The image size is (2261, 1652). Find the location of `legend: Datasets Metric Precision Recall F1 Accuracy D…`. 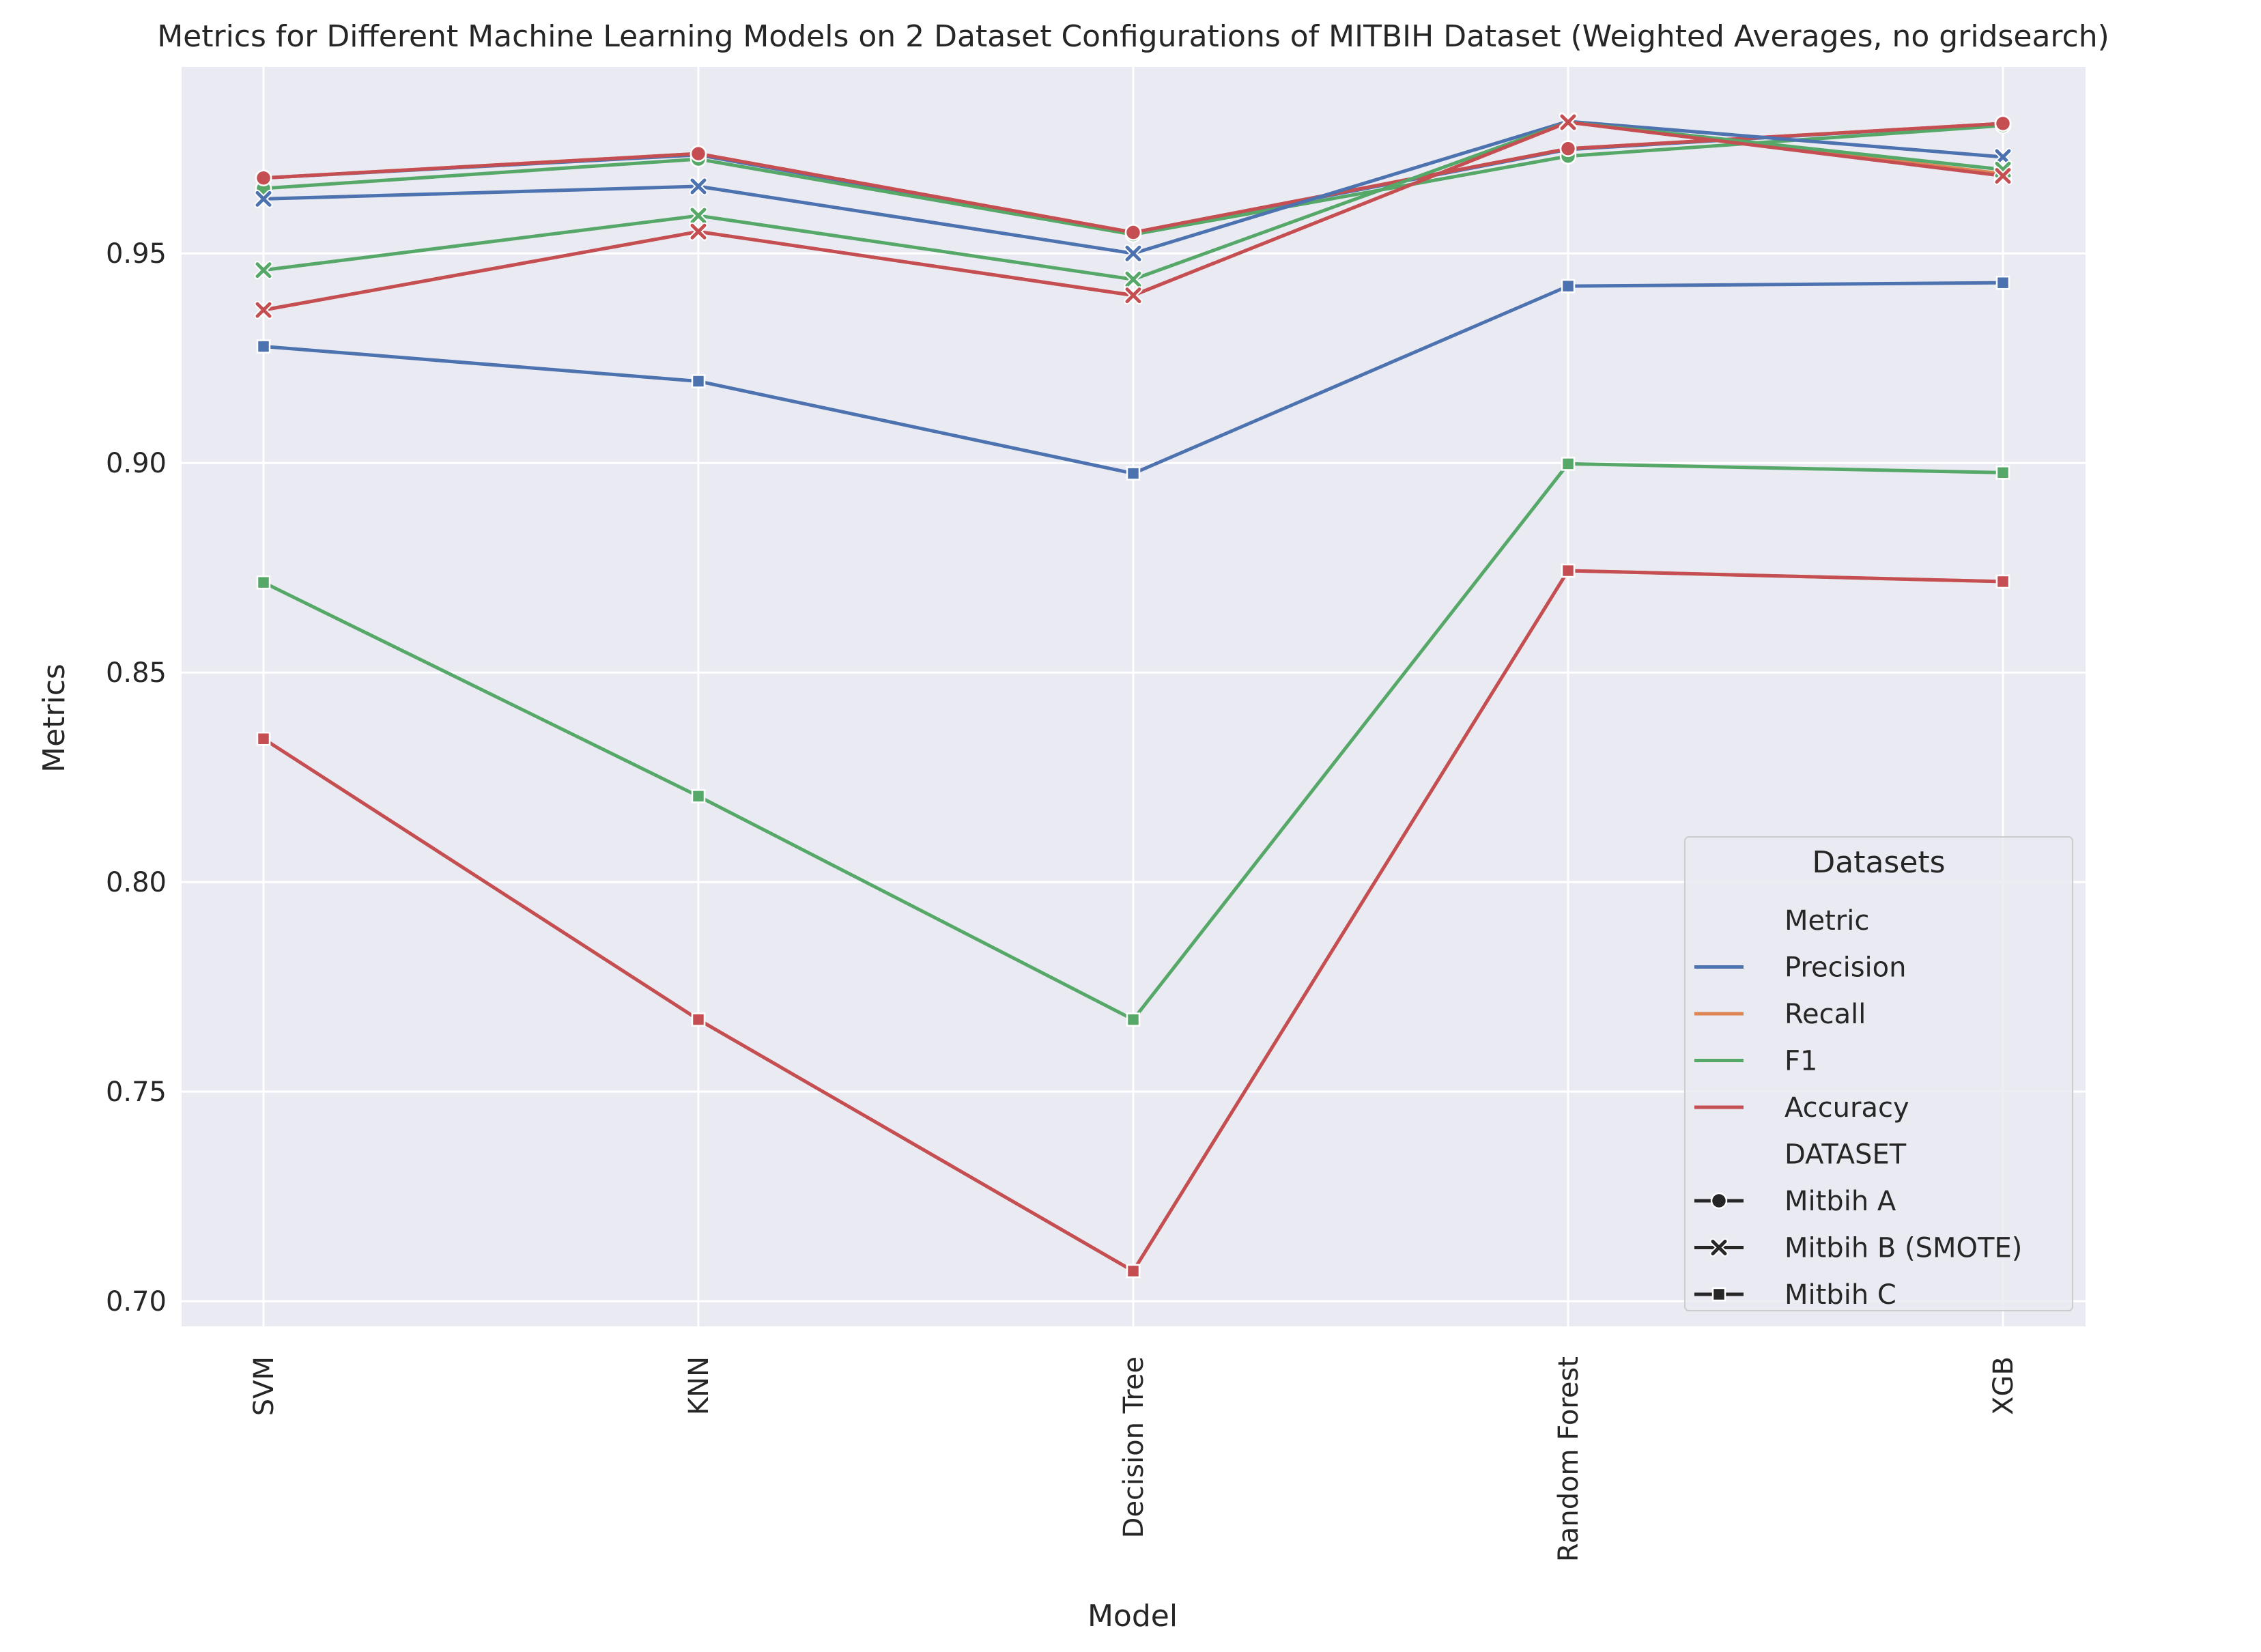

legend: Datasets Metric Precision Recall F1 Accuracy D… is located at coordinates (1879, 1073).